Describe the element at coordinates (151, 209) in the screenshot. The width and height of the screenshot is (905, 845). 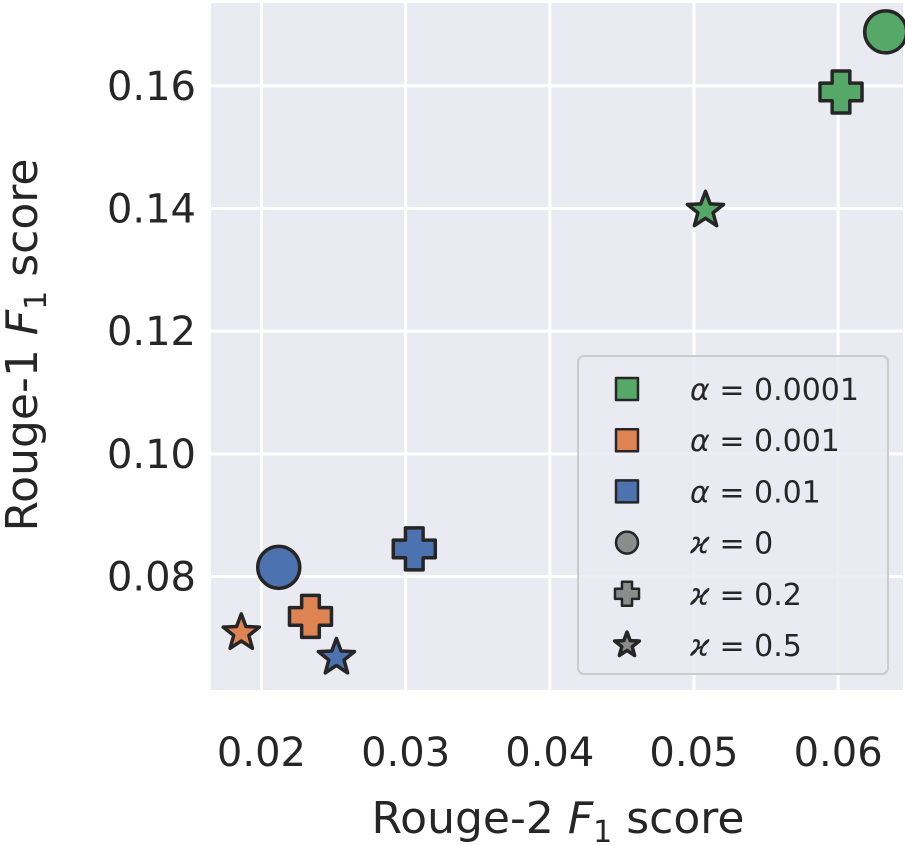
I see `y-tick-label: 0.14` at that location.